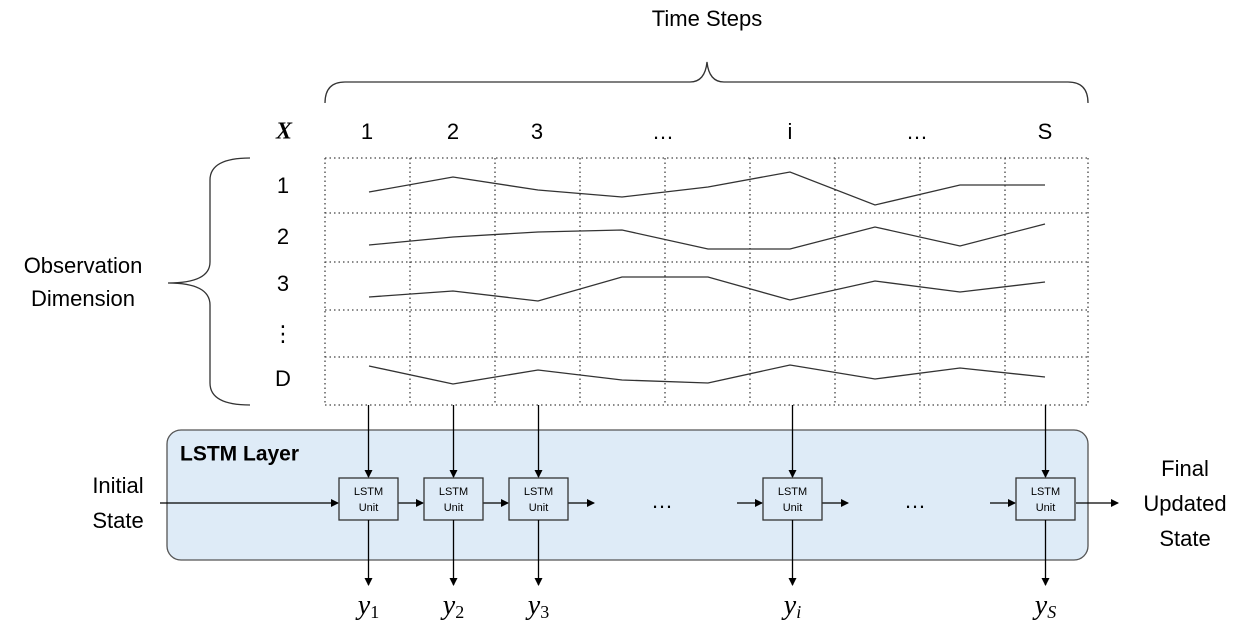 This screenshot has width=1246, height=625. Describe the element at coordinates (706, 82) in the screenshot. I see `time-brace` at that location.